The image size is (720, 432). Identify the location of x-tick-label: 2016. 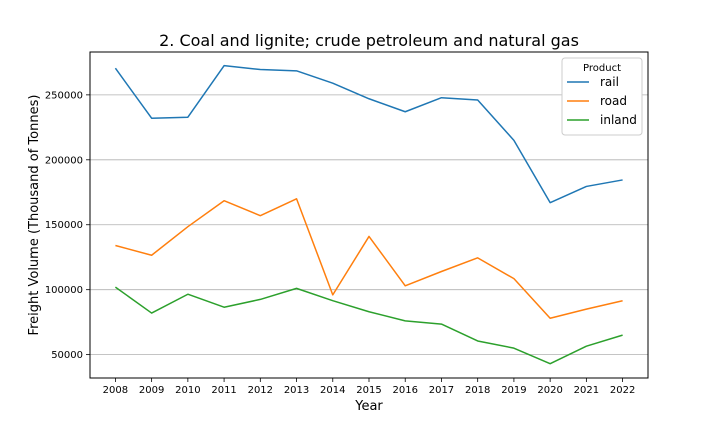
(405, 390).